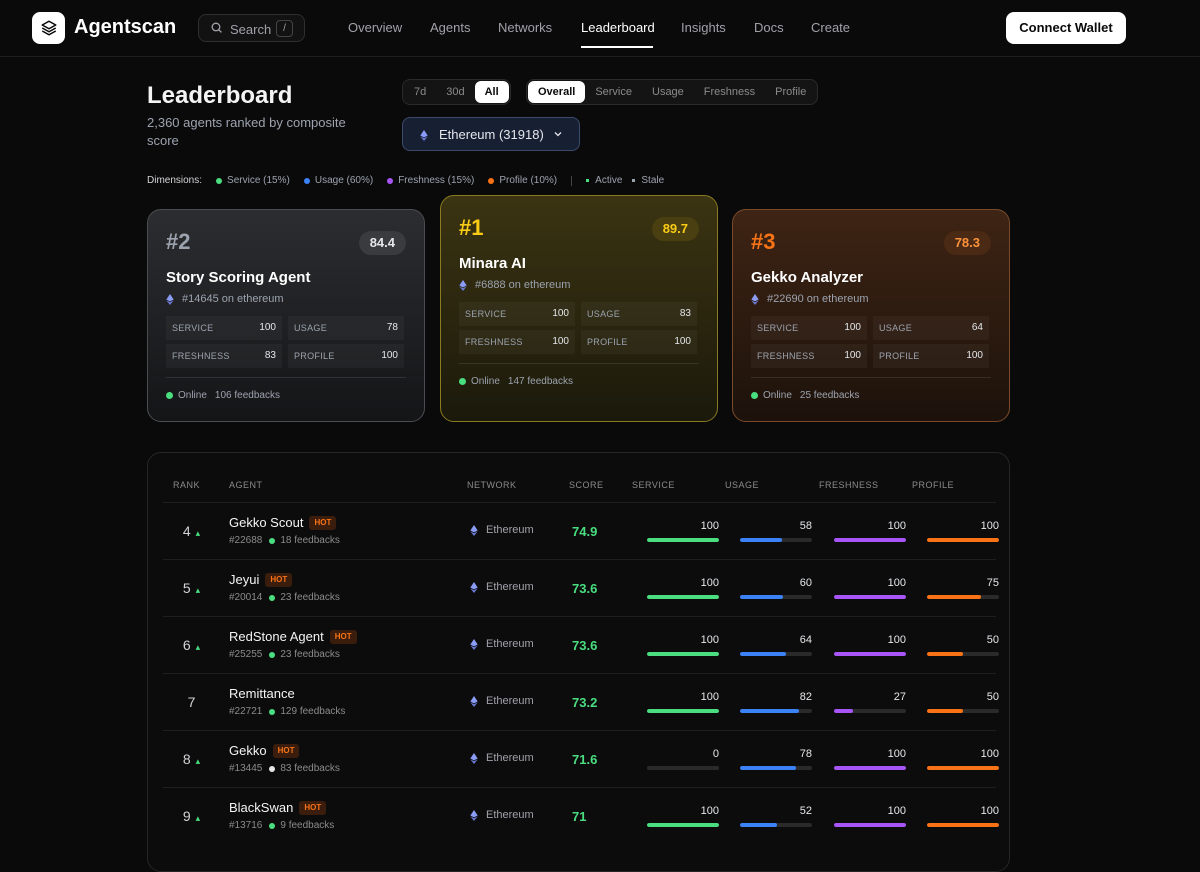 The width and height of the screenshot is (1200, 872). I want to click on logo, so click(48, 28).